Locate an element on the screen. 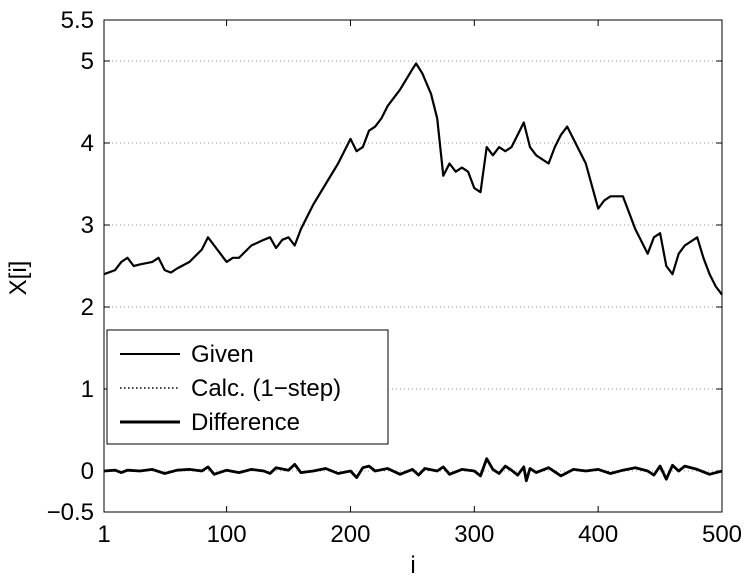 The width and height of the screenshot is (754, 577). y-tick-label: 5 is located at coordinates (87, 61).